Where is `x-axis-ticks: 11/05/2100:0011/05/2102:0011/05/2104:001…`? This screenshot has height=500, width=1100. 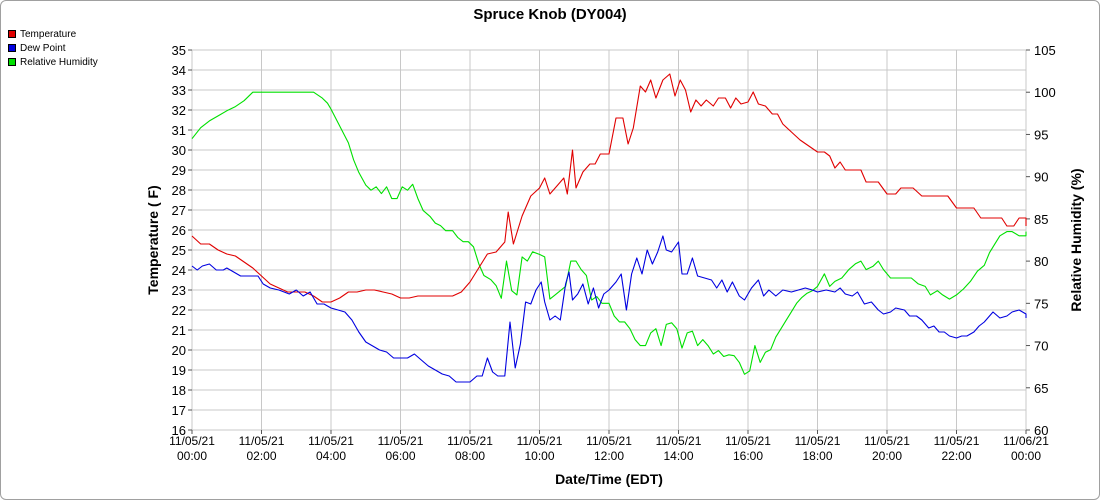 x-axis-ticks: 11/05/2100:0011/05/2102:0011/05/2104:001… is located at coordinates (609, 446).